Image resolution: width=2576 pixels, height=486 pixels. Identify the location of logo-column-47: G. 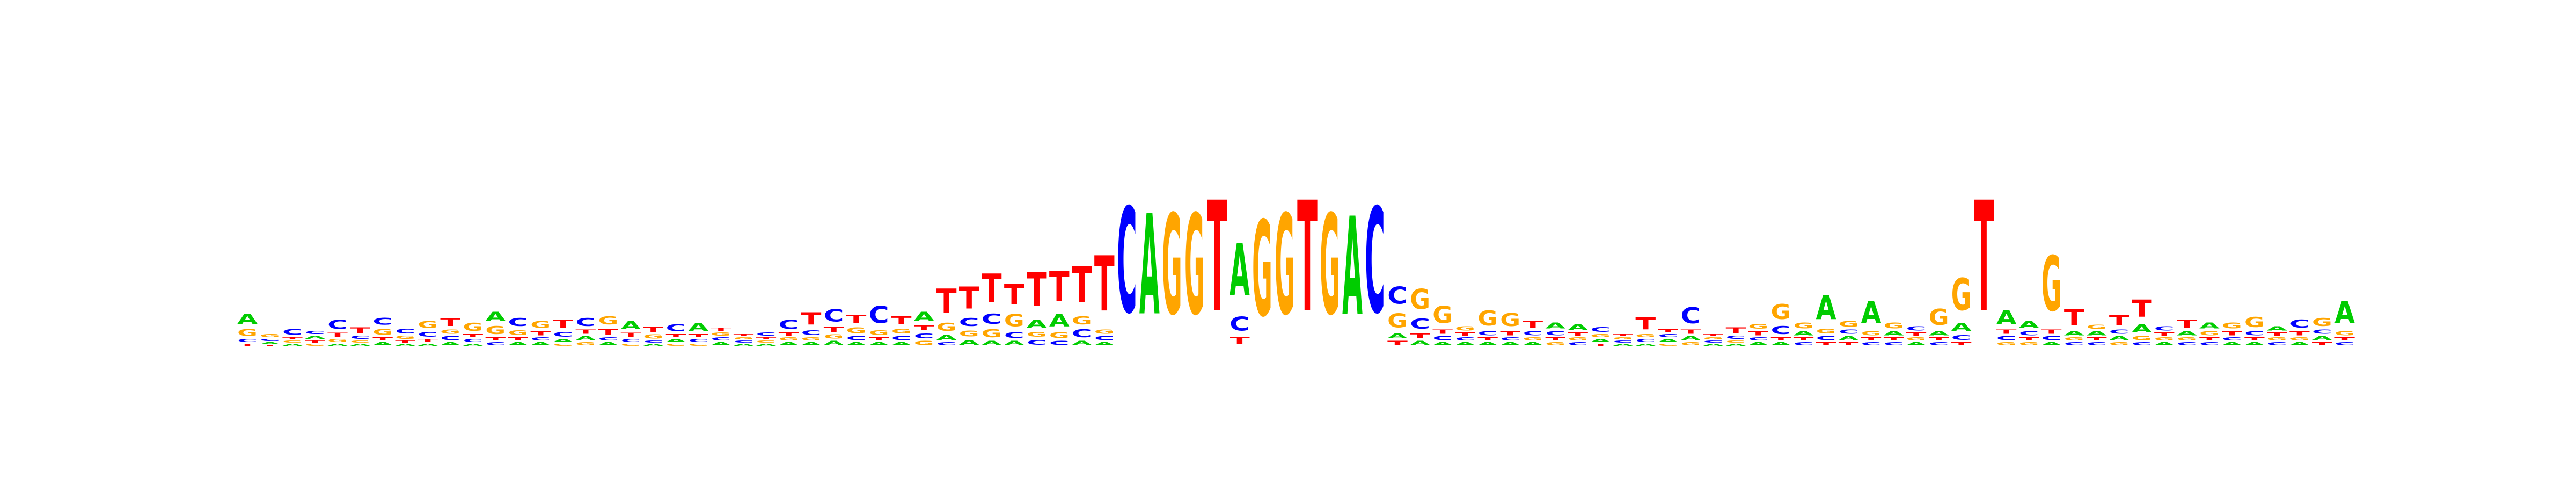
(1285, 266).